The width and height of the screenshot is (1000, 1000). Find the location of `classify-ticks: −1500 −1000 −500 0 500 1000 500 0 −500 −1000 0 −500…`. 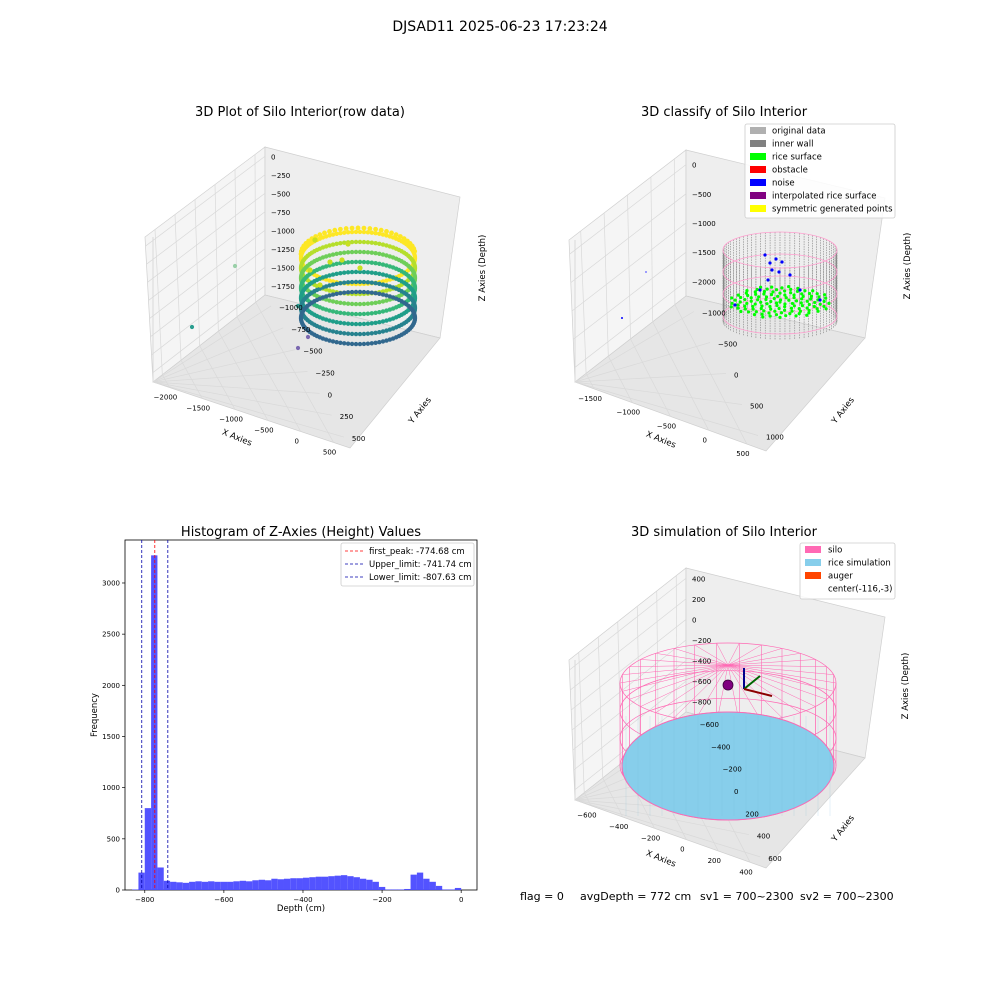

classify-ticks: −1500 −1000 −500 0 500 1000 500 0 −500 −1000 0 −500… is located at coordinates (681, 310).